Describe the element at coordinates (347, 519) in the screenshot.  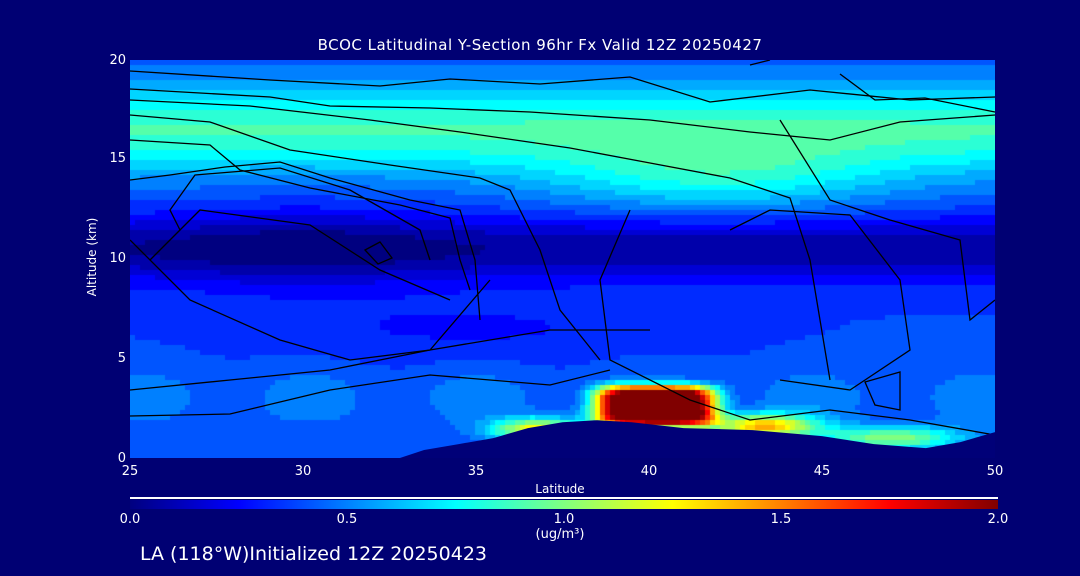
I see `colorbar-tick-label: 0.5` at that location.